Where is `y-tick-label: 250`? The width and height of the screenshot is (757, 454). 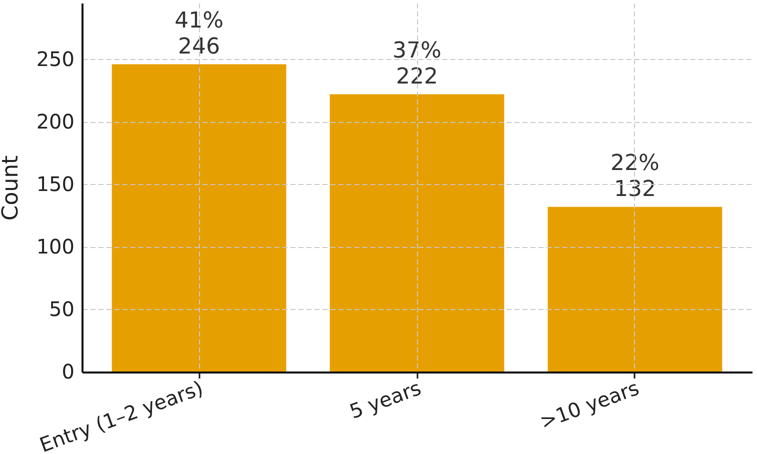 y-tick-label: 250 is located at coordinates (55, 58).